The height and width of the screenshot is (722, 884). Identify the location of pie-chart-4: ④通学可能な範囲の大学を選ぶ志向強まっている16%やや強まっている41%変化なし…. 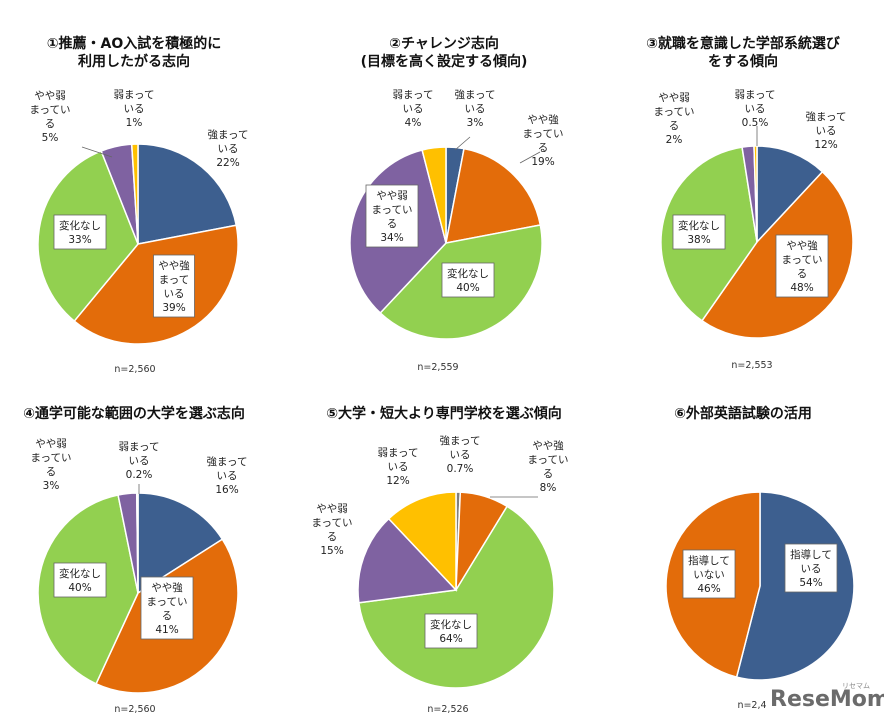
(135, 560).